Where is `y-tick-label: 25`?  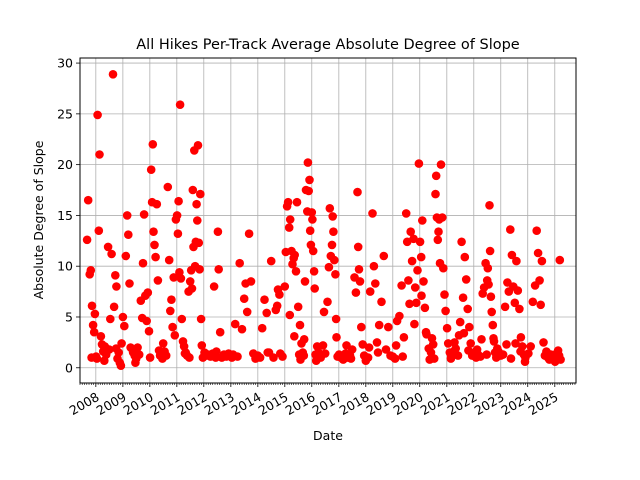 y-tick-label: 25 is located at coordinates (65, 113).